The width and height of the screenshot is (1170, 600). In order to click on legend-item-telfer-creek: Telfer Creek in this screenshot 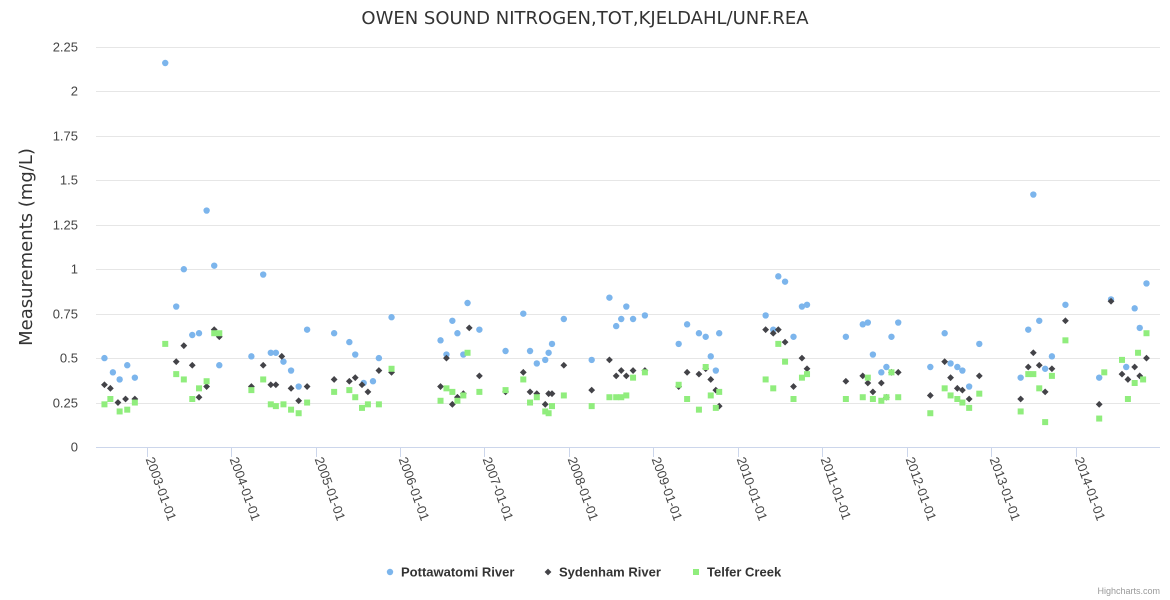, I will do `click(737, 572)`.